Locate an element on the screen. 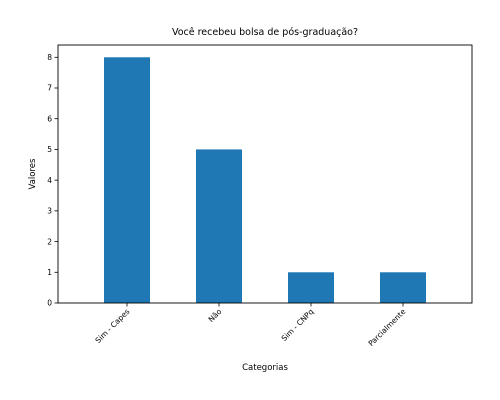  x-axis-label: Categorias is located at coordinates (265, 368).